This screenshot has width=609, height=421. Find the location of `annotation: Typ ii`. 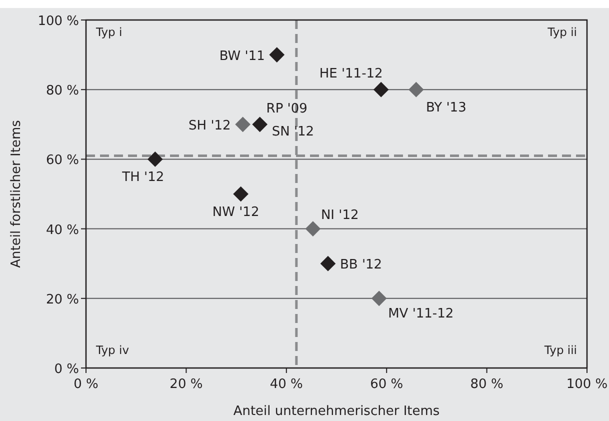

annotation: Typ ii is located at coordinates (561, 32).